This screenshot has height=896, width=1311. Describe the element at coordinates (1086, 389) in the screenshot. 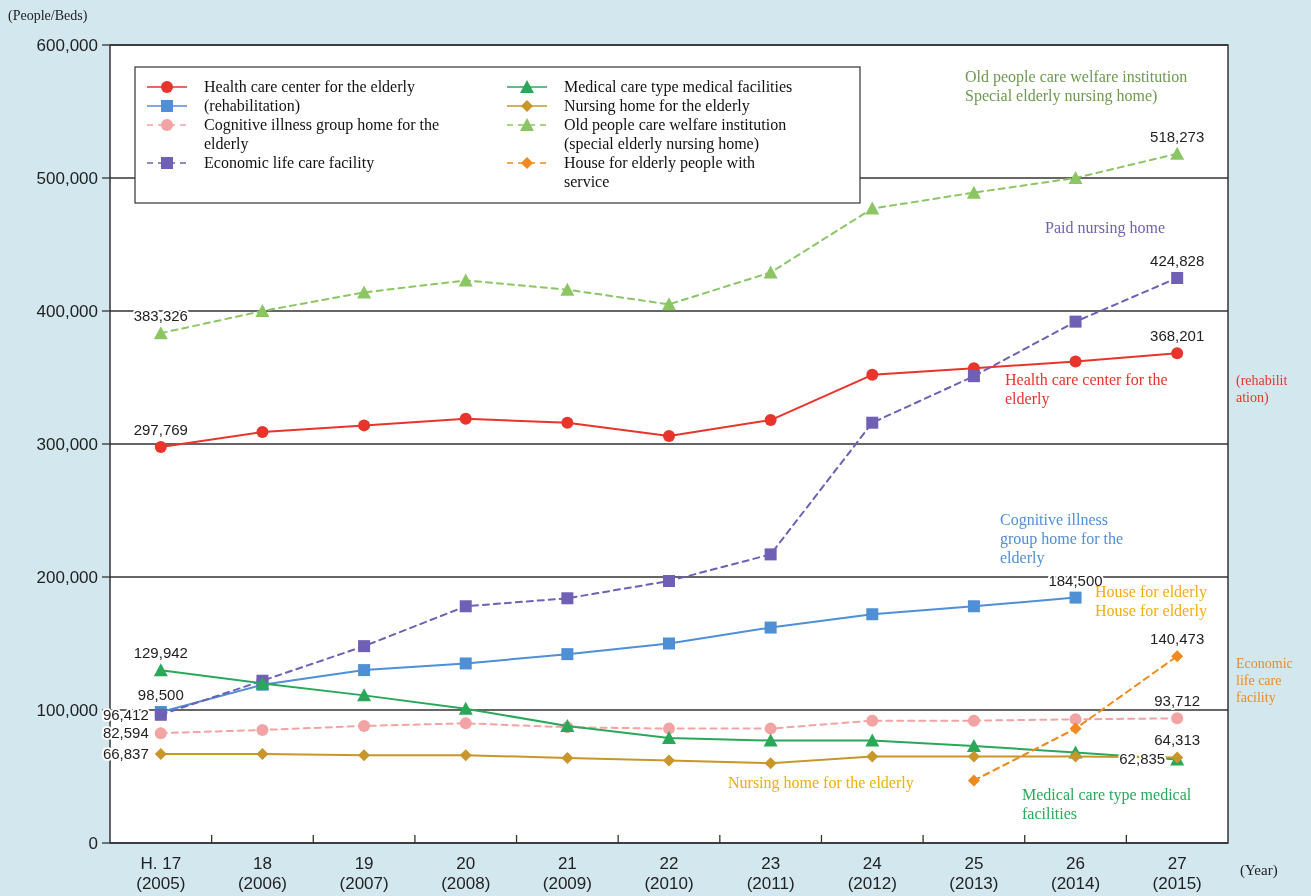

I see `annotation: Health care center for the elderly` at that location.